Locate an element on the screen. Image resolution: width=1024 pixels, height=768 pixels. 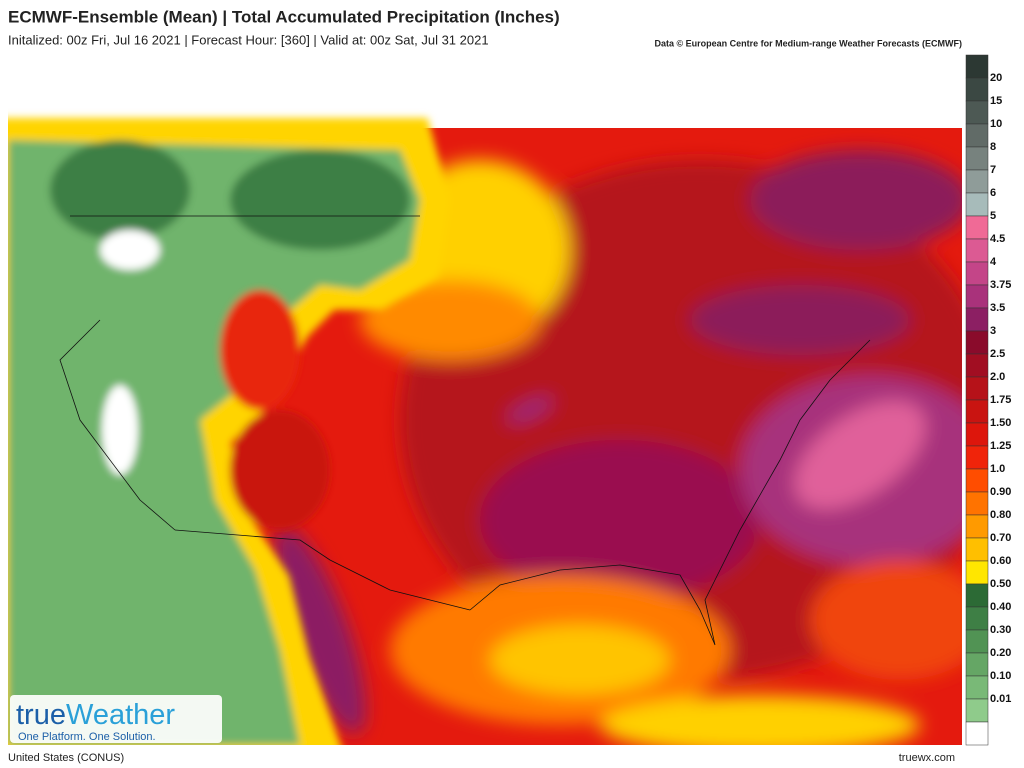
legend-label: 0.80 is located at coordinates (1000, 515).